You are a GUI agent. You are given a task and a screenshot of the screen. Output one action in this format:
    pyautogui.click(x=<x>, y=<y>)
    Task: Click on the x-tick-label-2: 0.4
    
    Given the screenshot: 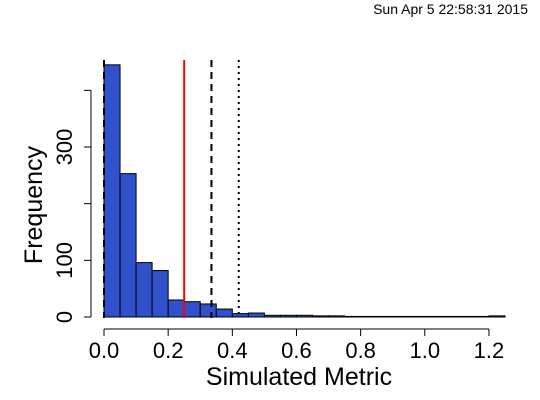 What is the action you would take?
    pyautogui.click(x=232, y=350)
    